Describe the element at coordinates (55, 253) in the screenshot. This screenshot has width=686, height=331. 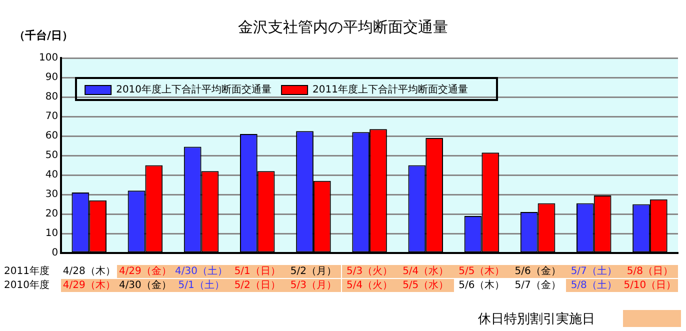
I see `y-tick-label: 0` at that location.